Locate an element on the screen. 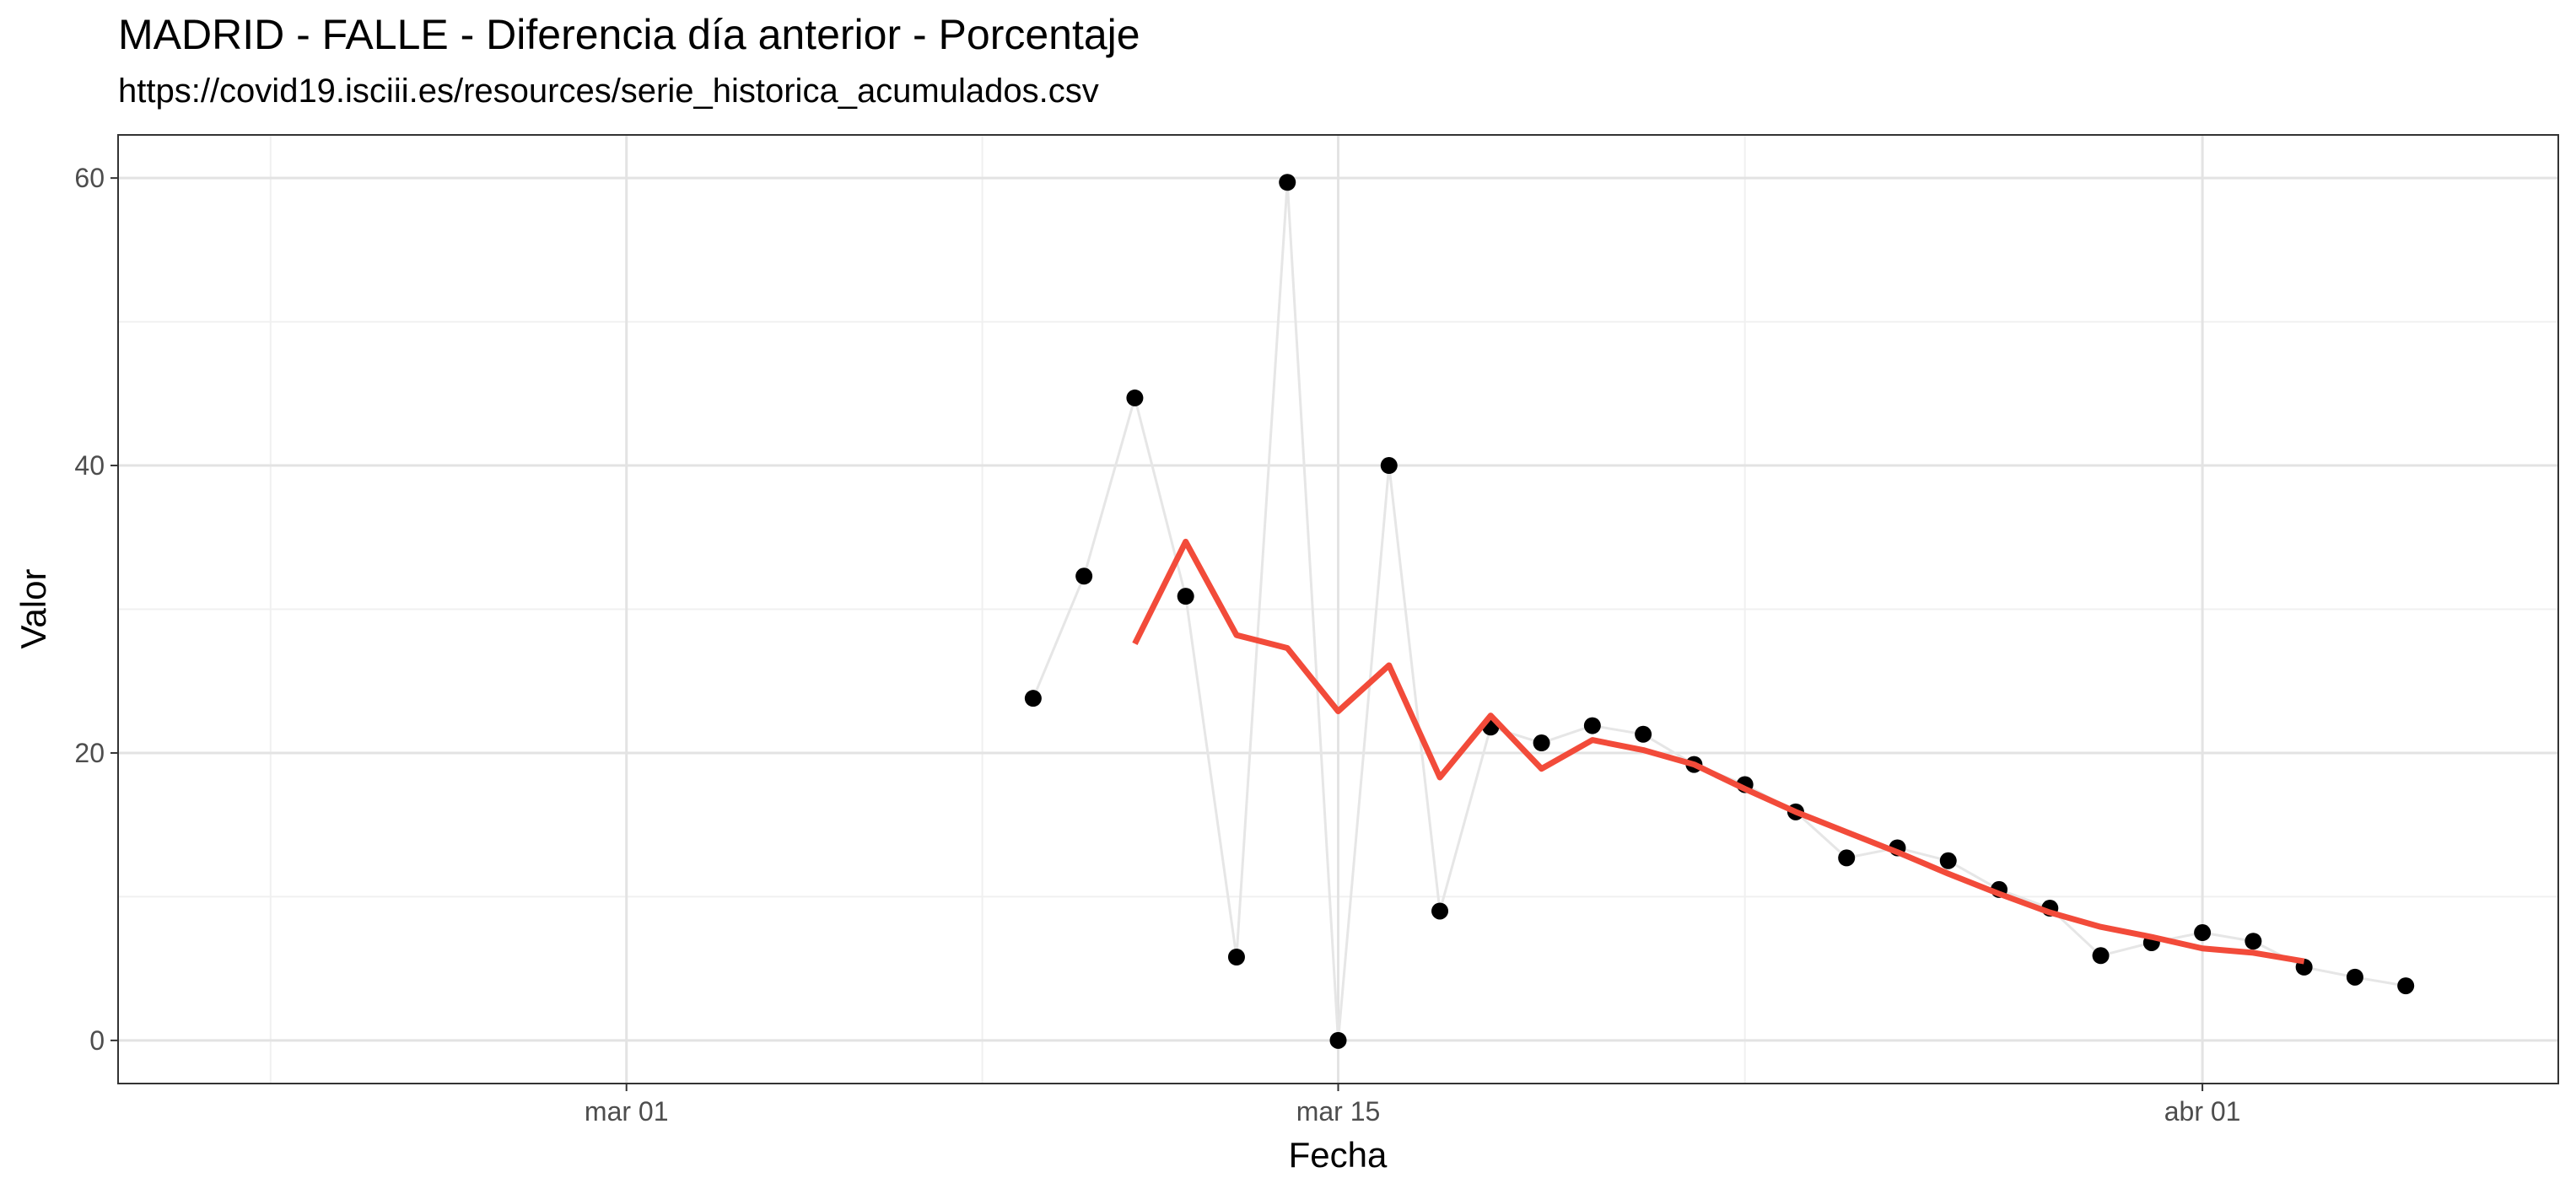  y-tick-label: 20 is located at coordinates (89, 753).